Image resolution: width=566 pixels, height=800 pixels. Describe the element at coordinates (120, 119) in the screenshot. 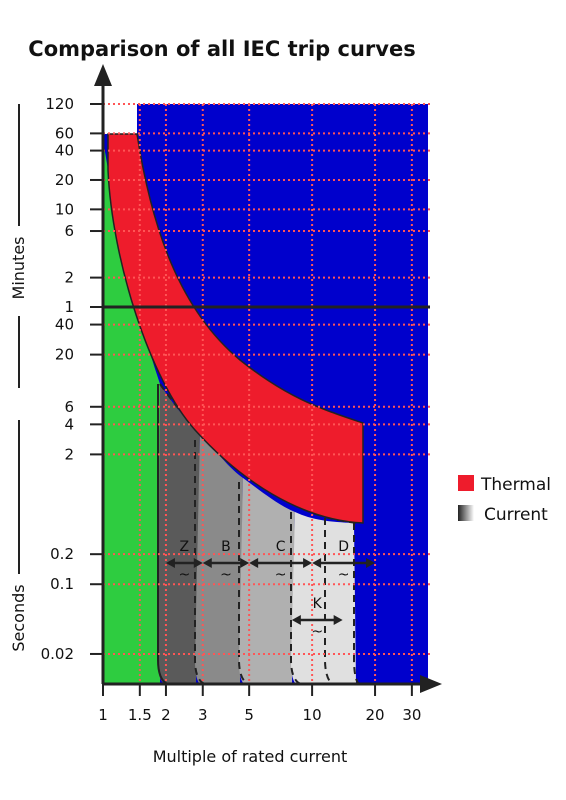

I see `top-blank-region` at that location.